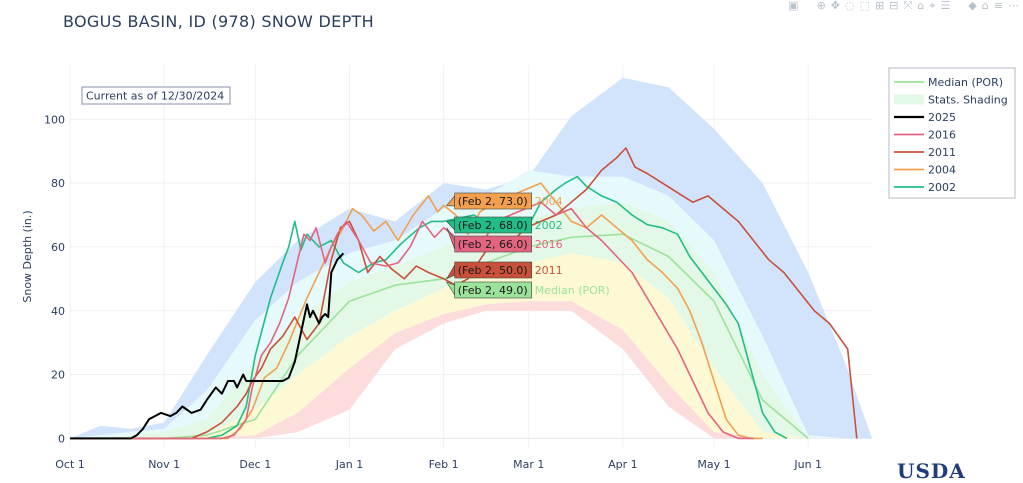  Describe the element at coordinates (807, 464) in the screenshot. I see `x-tick-label: Jun 1` at that location.